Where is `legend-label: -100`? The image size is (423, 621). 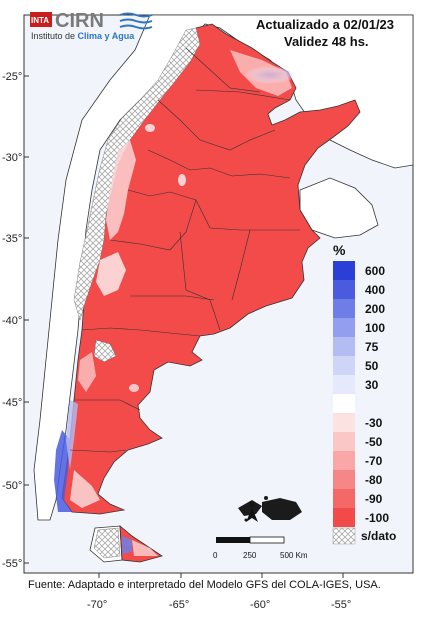 legend-label: -100 is located at coordinates (377, 518).